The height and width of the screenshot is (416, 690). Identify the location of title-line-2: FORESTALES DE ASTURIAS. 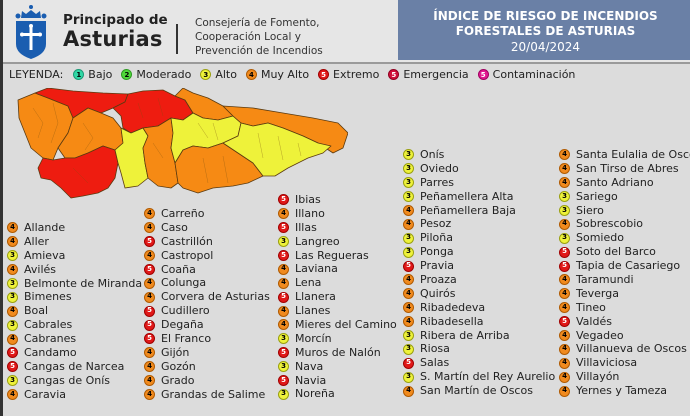
(545, 31).